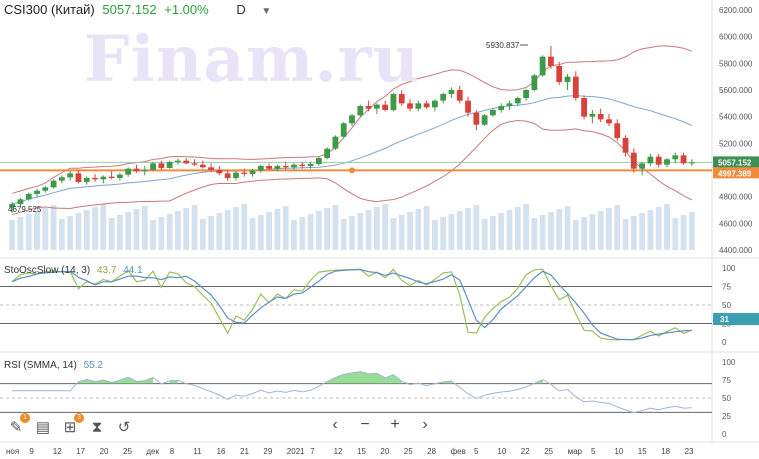 The height and width of the screenshot is (459, 759). I want to click on time-tick-label: 12, so click(57, 451).